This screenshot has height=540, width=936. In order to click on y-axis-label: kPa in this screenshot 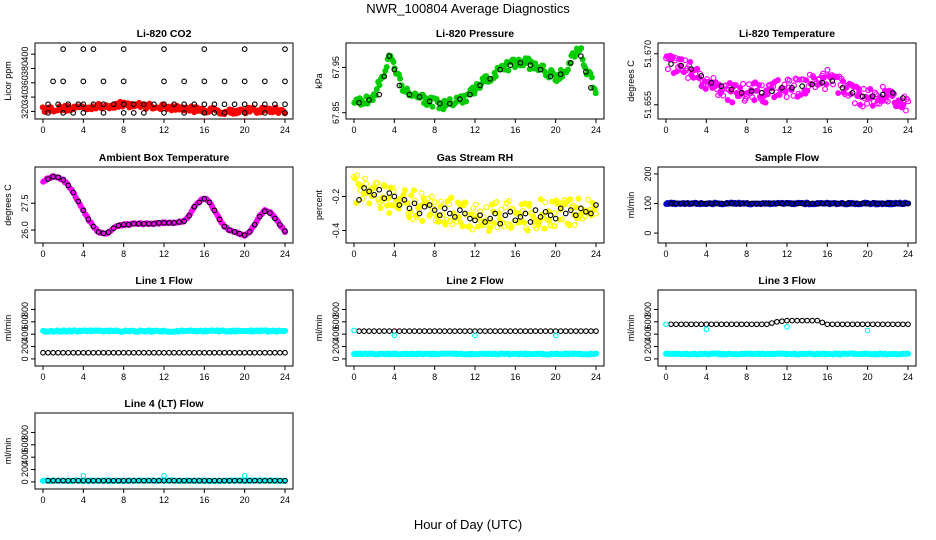, I will do `click(319, 81)`.